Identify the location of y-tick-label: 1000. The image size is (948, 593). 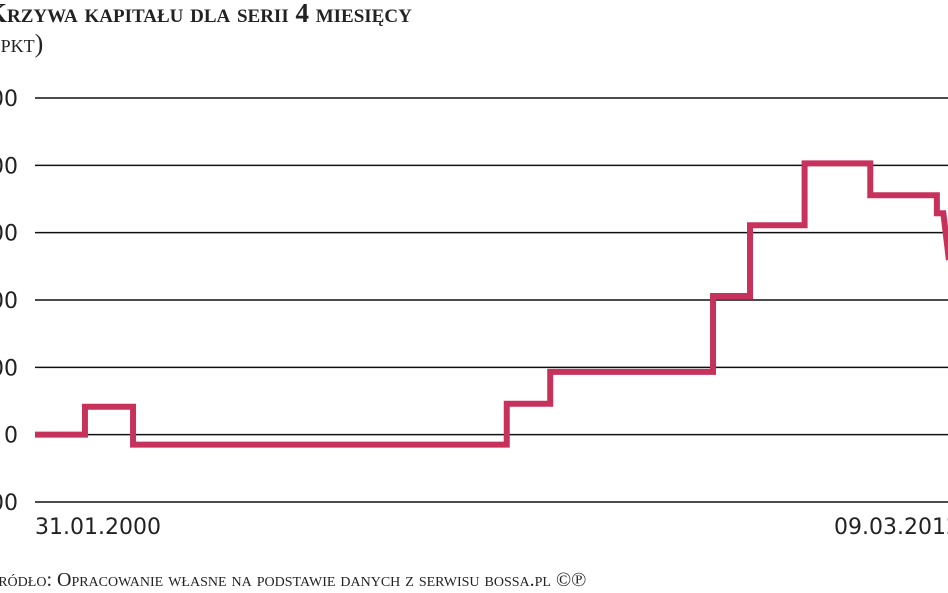
(9, 368).